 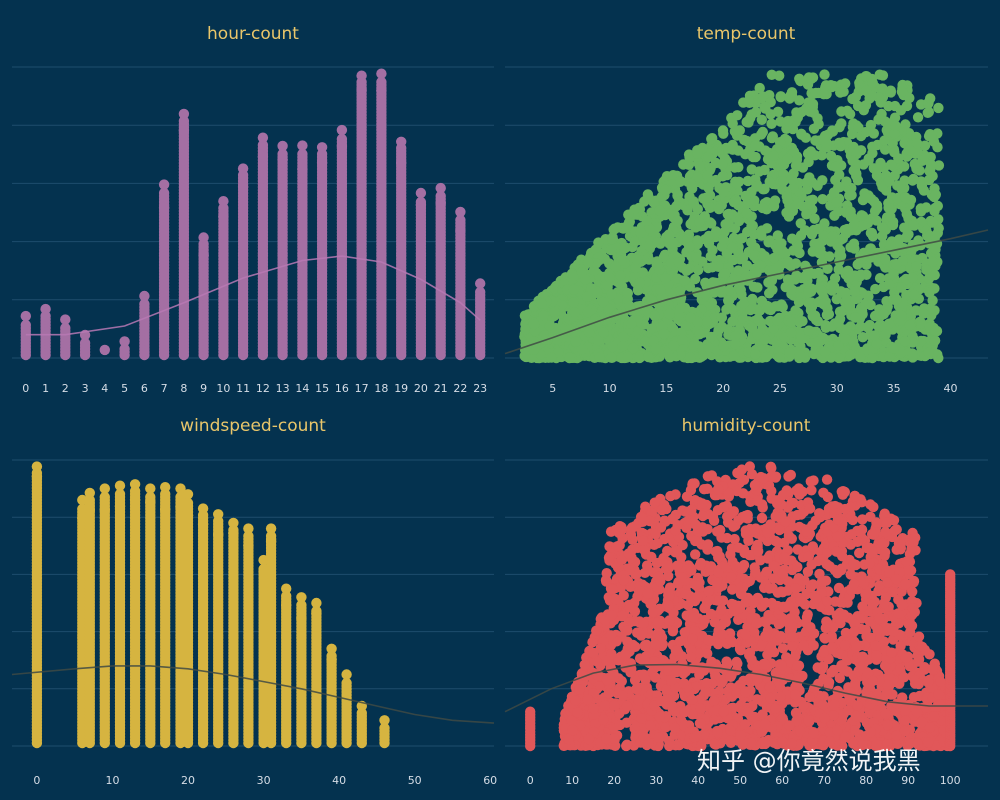 What do you see at coordinates (85, 388) in the screenshot?
I see `tick-label: 3` at bounding box center [85, 388].